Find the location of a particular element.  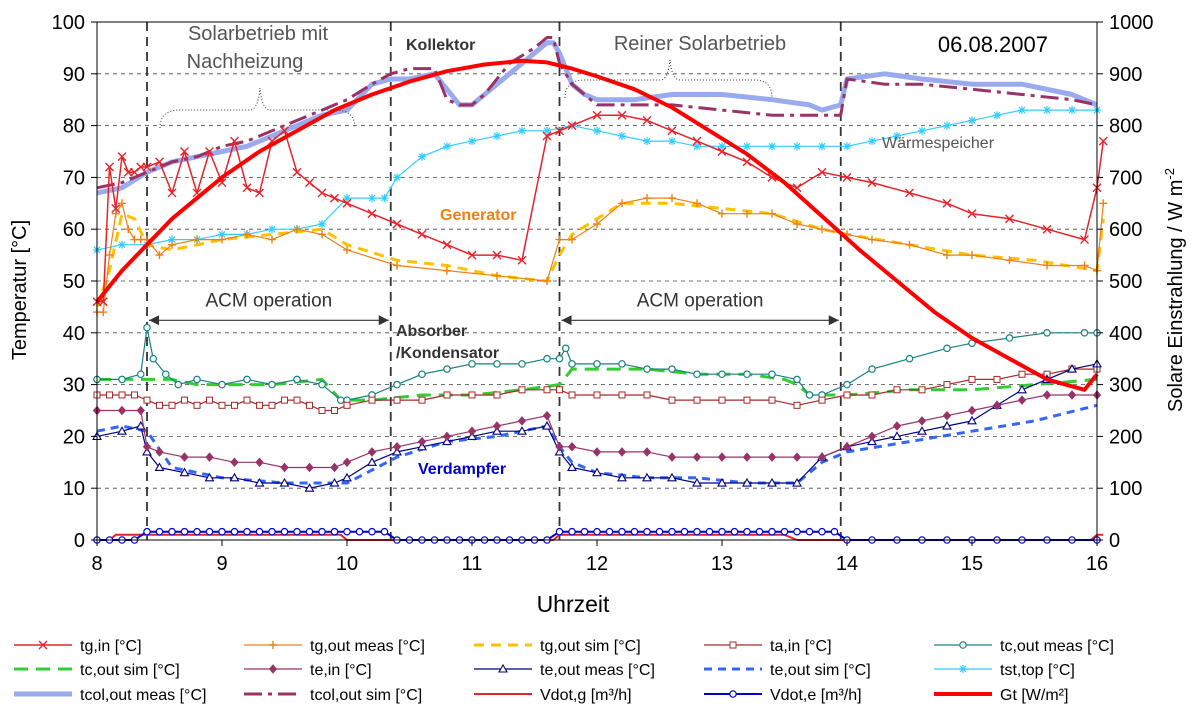

annotation-solar-heating-1: Solarbetrieb mit is located at coordinates (258, 34).